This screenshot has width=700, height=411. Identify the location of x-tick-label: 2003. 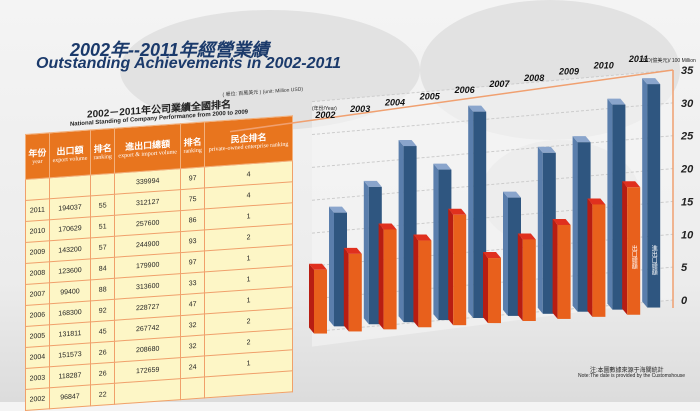
(359, 109).